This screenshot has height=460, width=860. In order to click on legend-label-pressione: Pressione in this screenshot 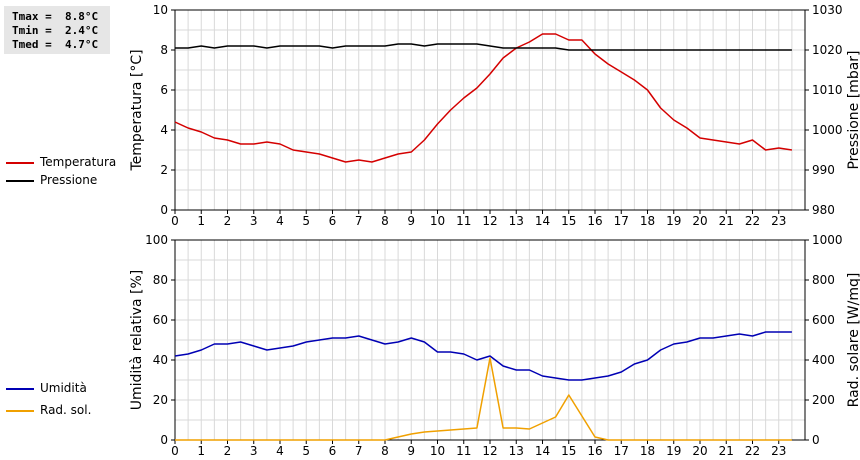, I will do `click(69, 180)`.